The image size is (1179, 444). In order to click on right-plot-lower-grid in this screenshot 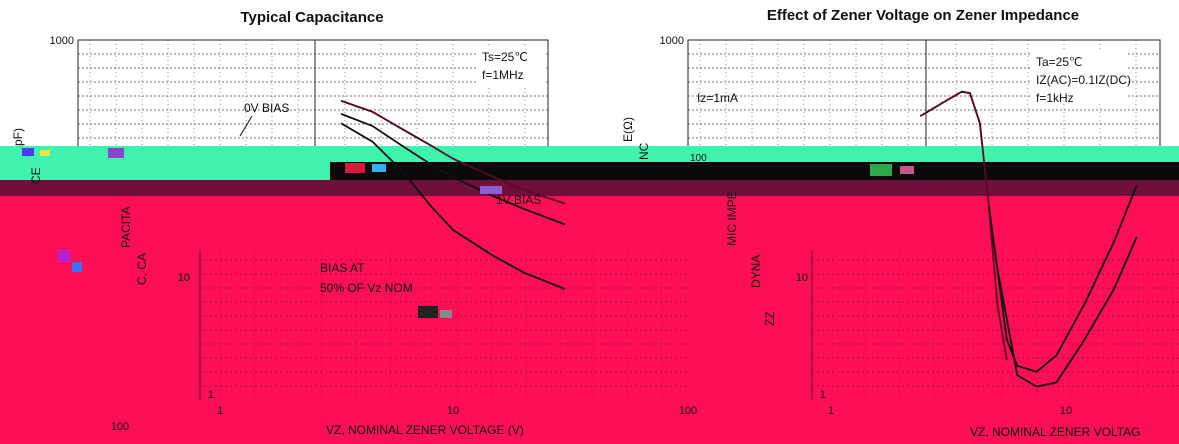, I will do `click(995, 325)`.